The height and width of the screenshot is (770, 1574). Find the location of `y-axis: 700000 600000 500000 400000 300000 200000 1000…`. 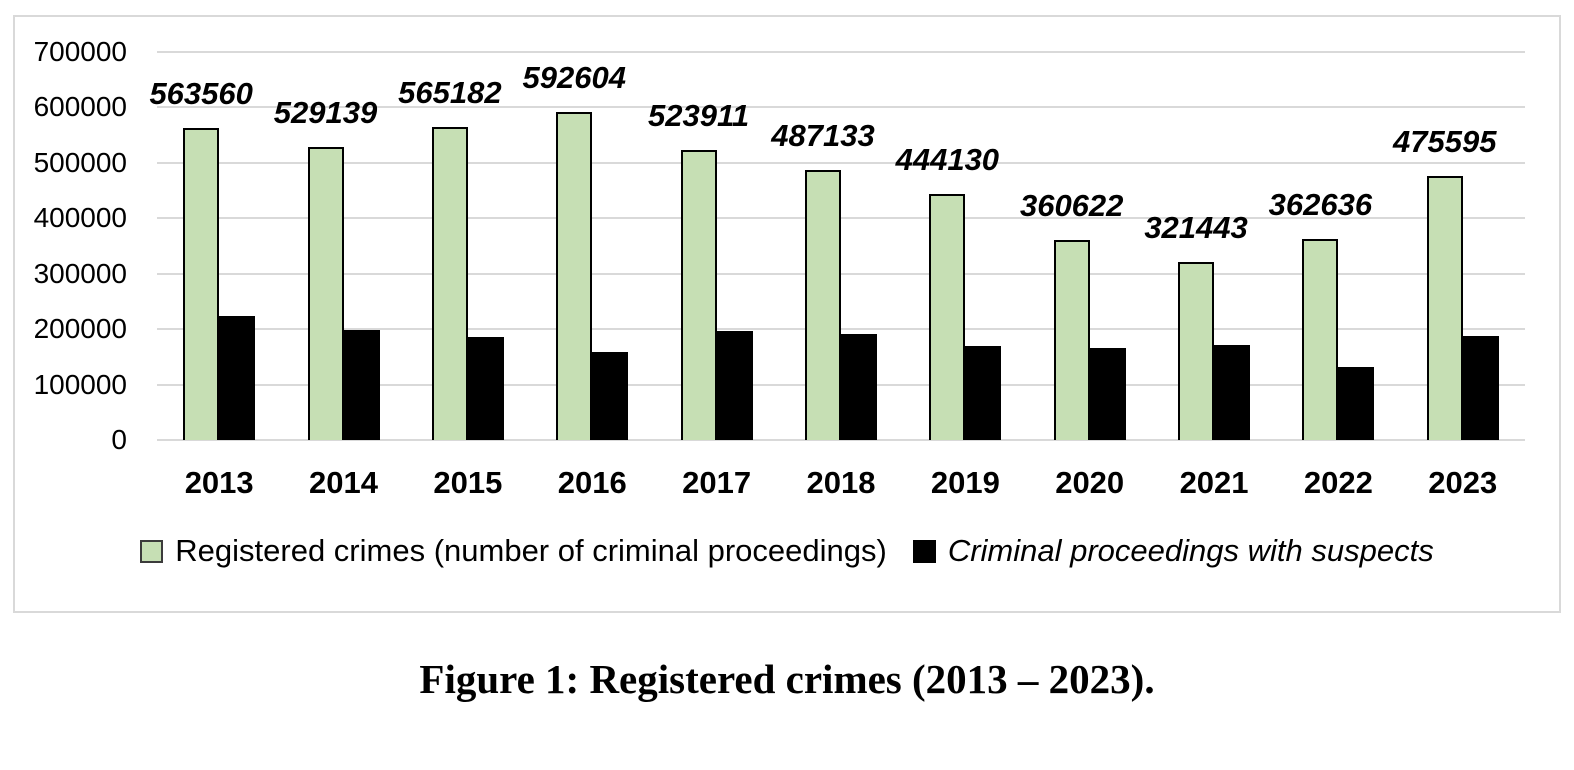

y-axis: 700000 600000 500000 400000 300000 200000 1000… is located at coordinates (71, 314).